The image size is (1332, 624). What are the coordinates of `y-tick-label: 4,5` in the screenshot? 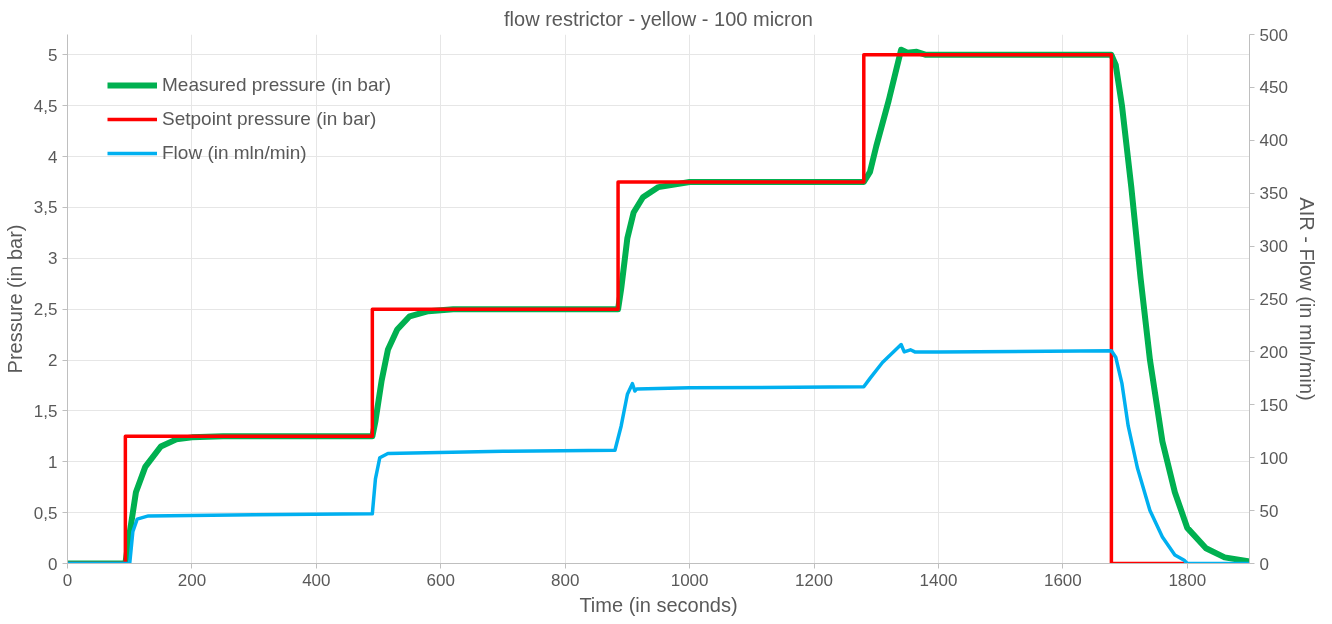 It's located at (45, 106).